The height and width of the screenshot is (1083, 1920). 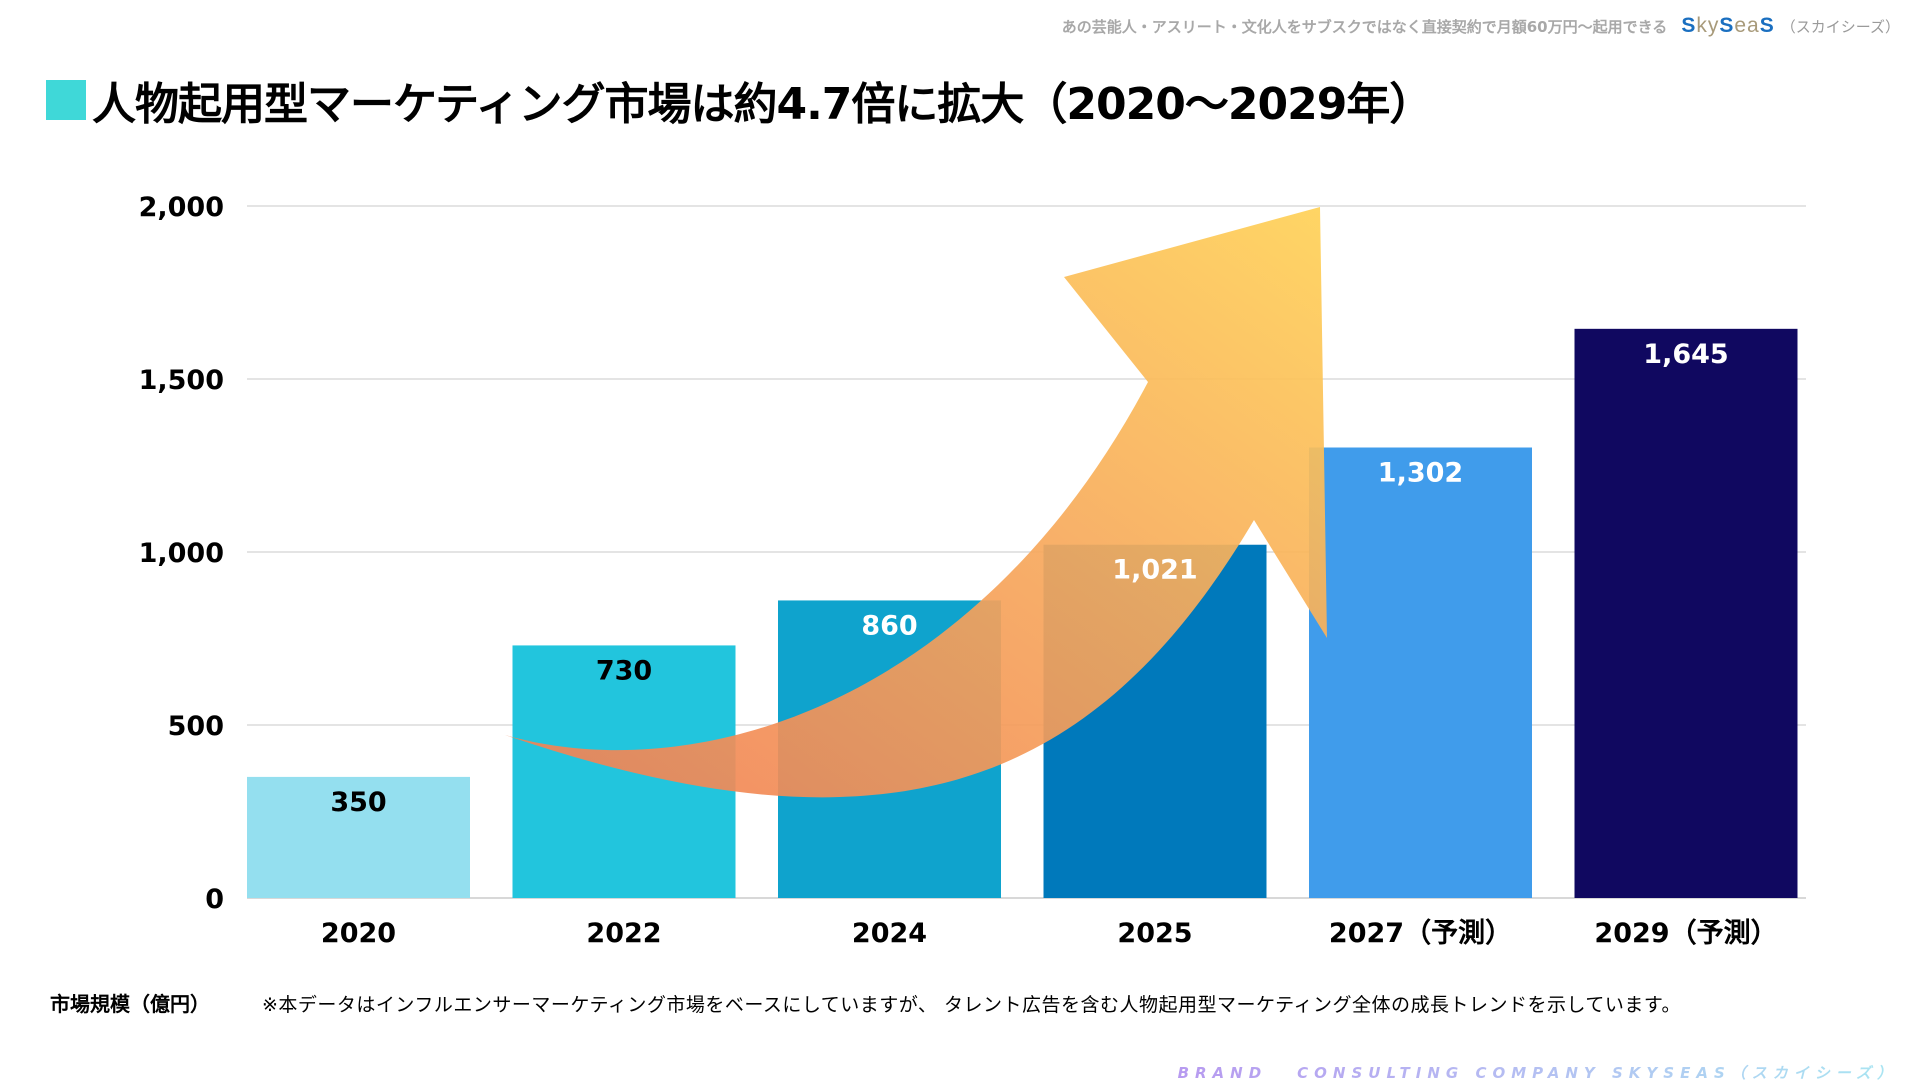 What do you see at coordinates (1708, 25) in the screenshot?
I see `logo-part: ky` at bounding box center [1708, 25].